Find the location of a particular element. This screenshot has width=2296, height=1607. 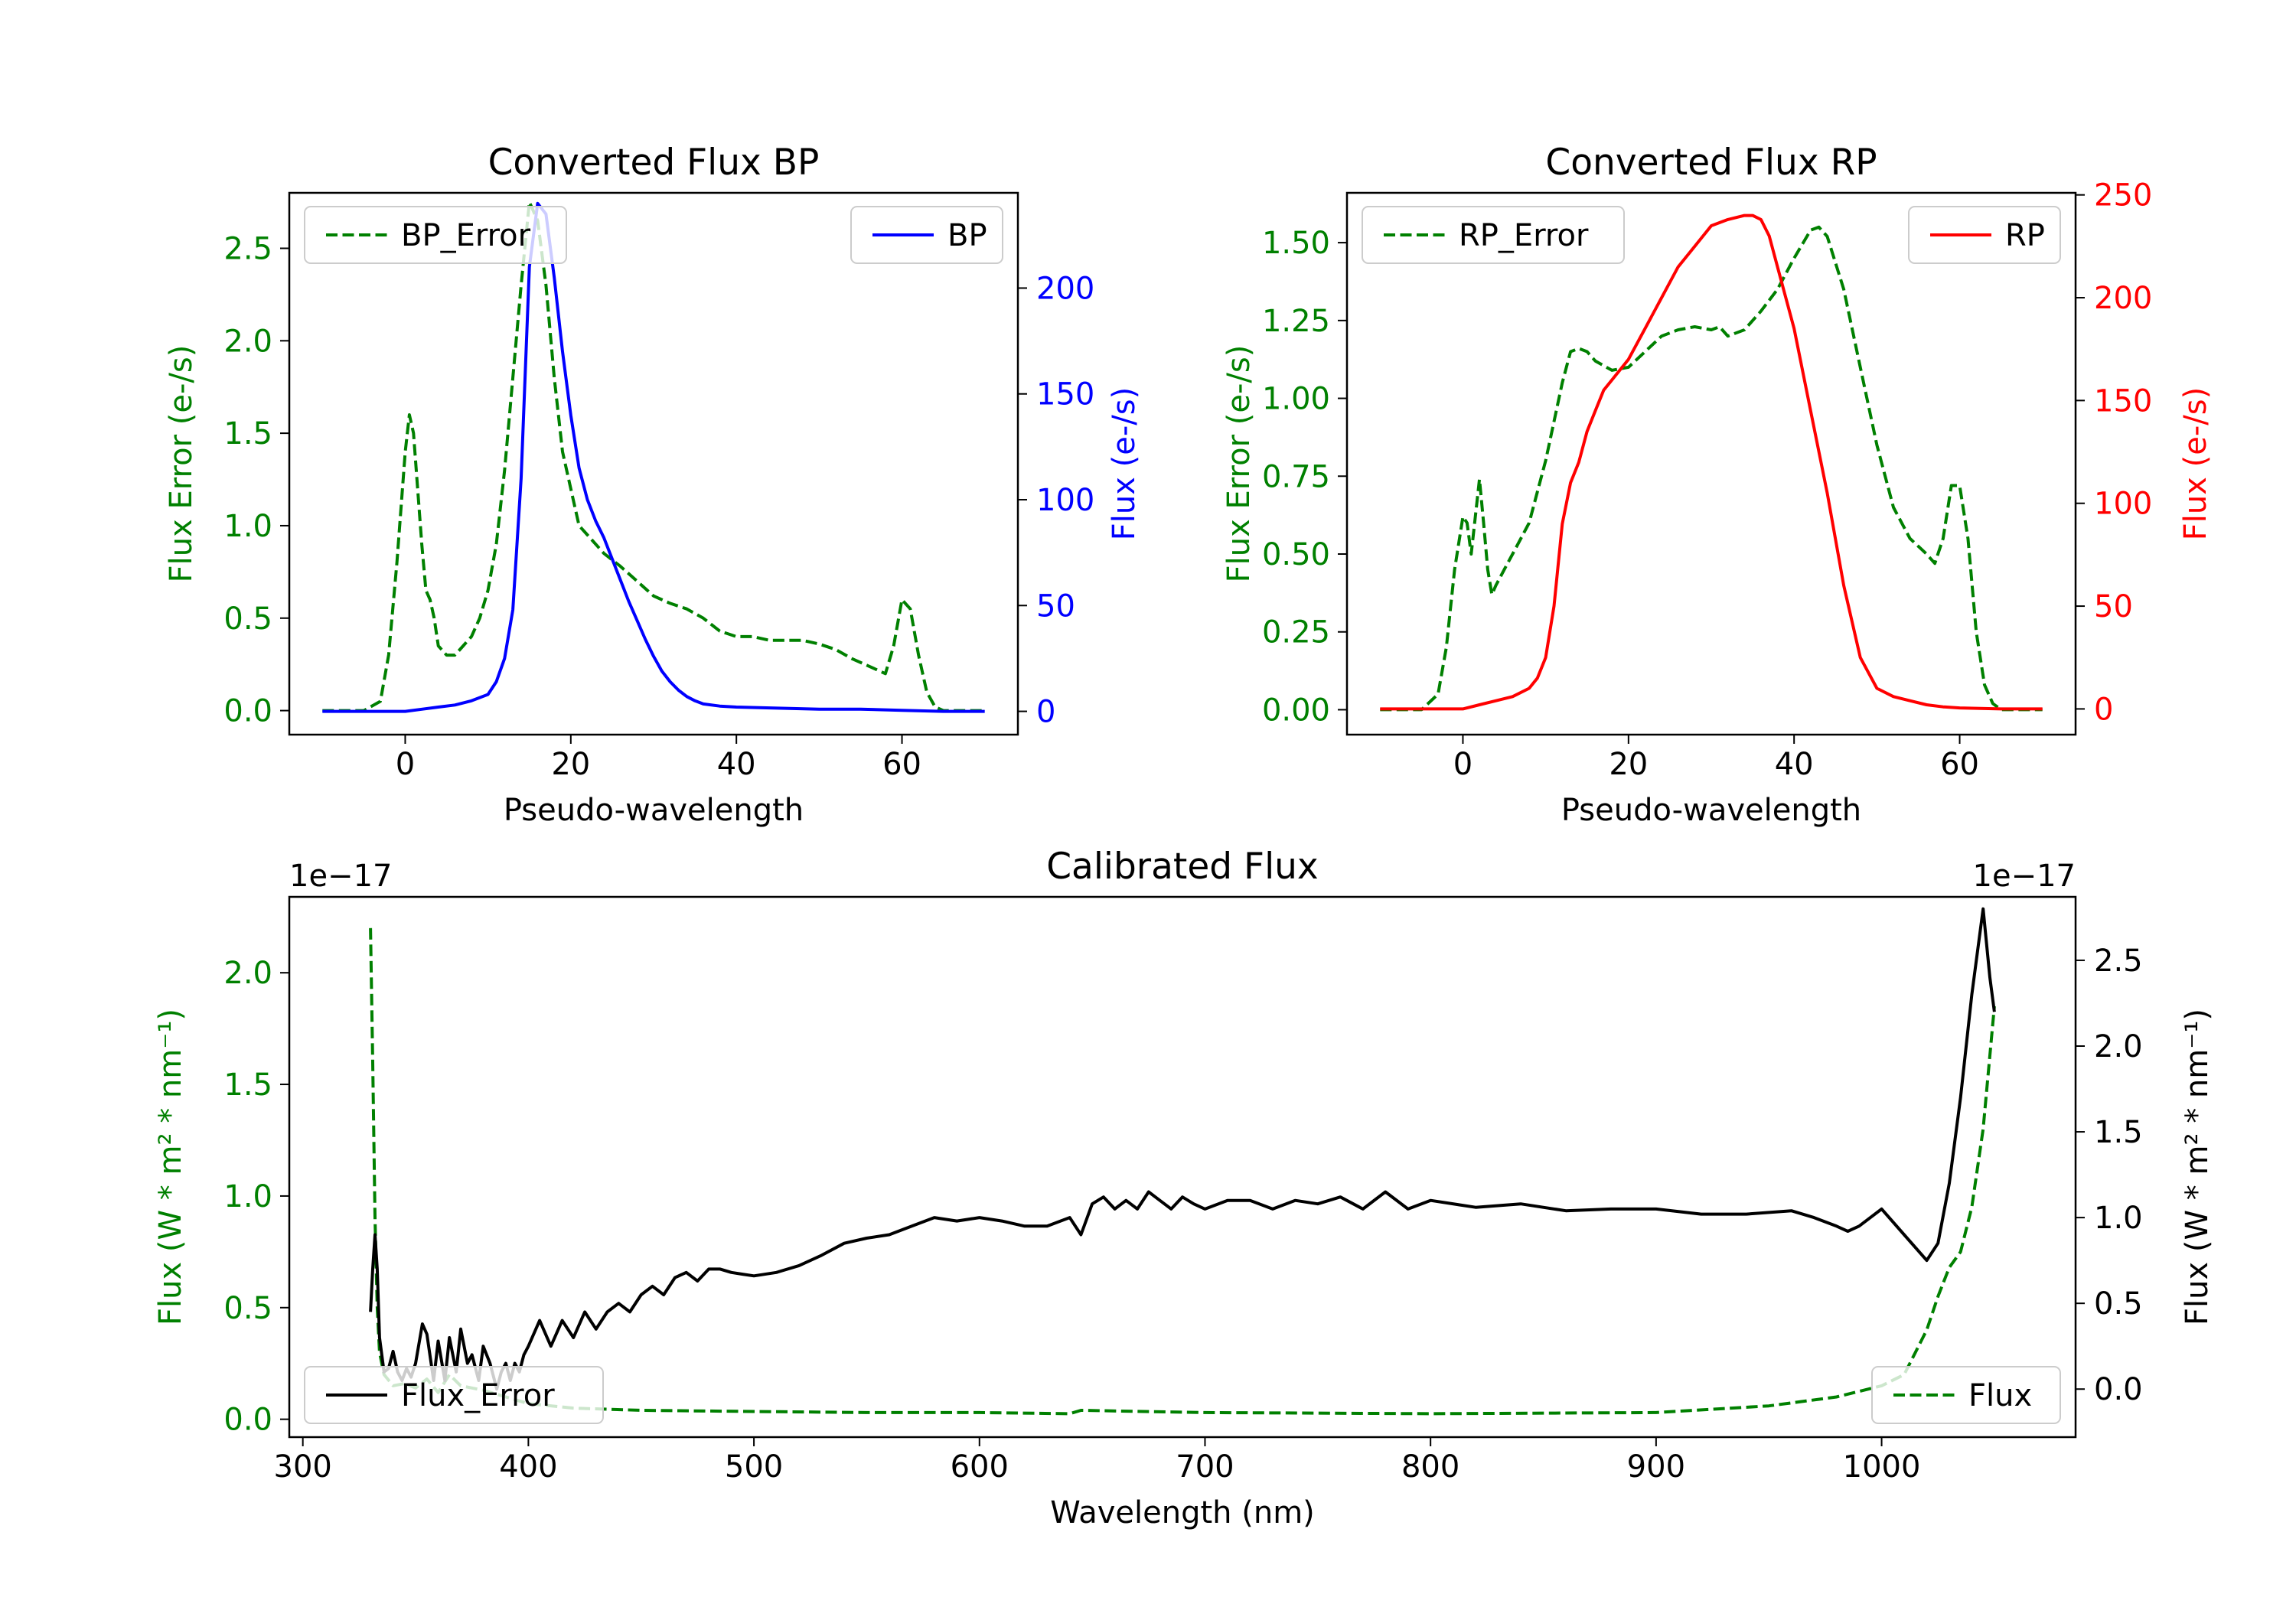

x-tick-label: 700 is located at coordinates (1205, 1467).